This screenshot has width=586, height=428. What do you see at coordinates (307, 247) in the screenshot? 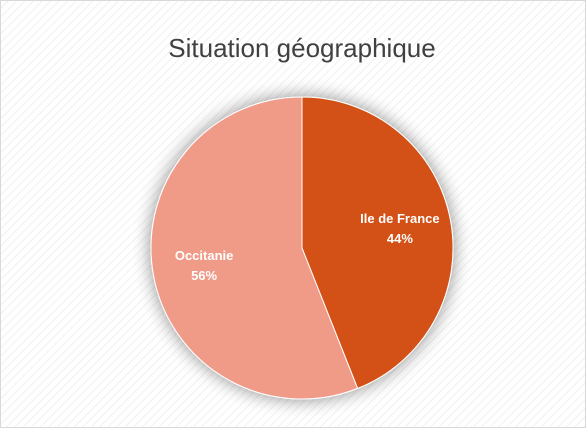
I see `data-labels: Ile de France 44% Occitanie 56%` at bounding box center [307, 247].